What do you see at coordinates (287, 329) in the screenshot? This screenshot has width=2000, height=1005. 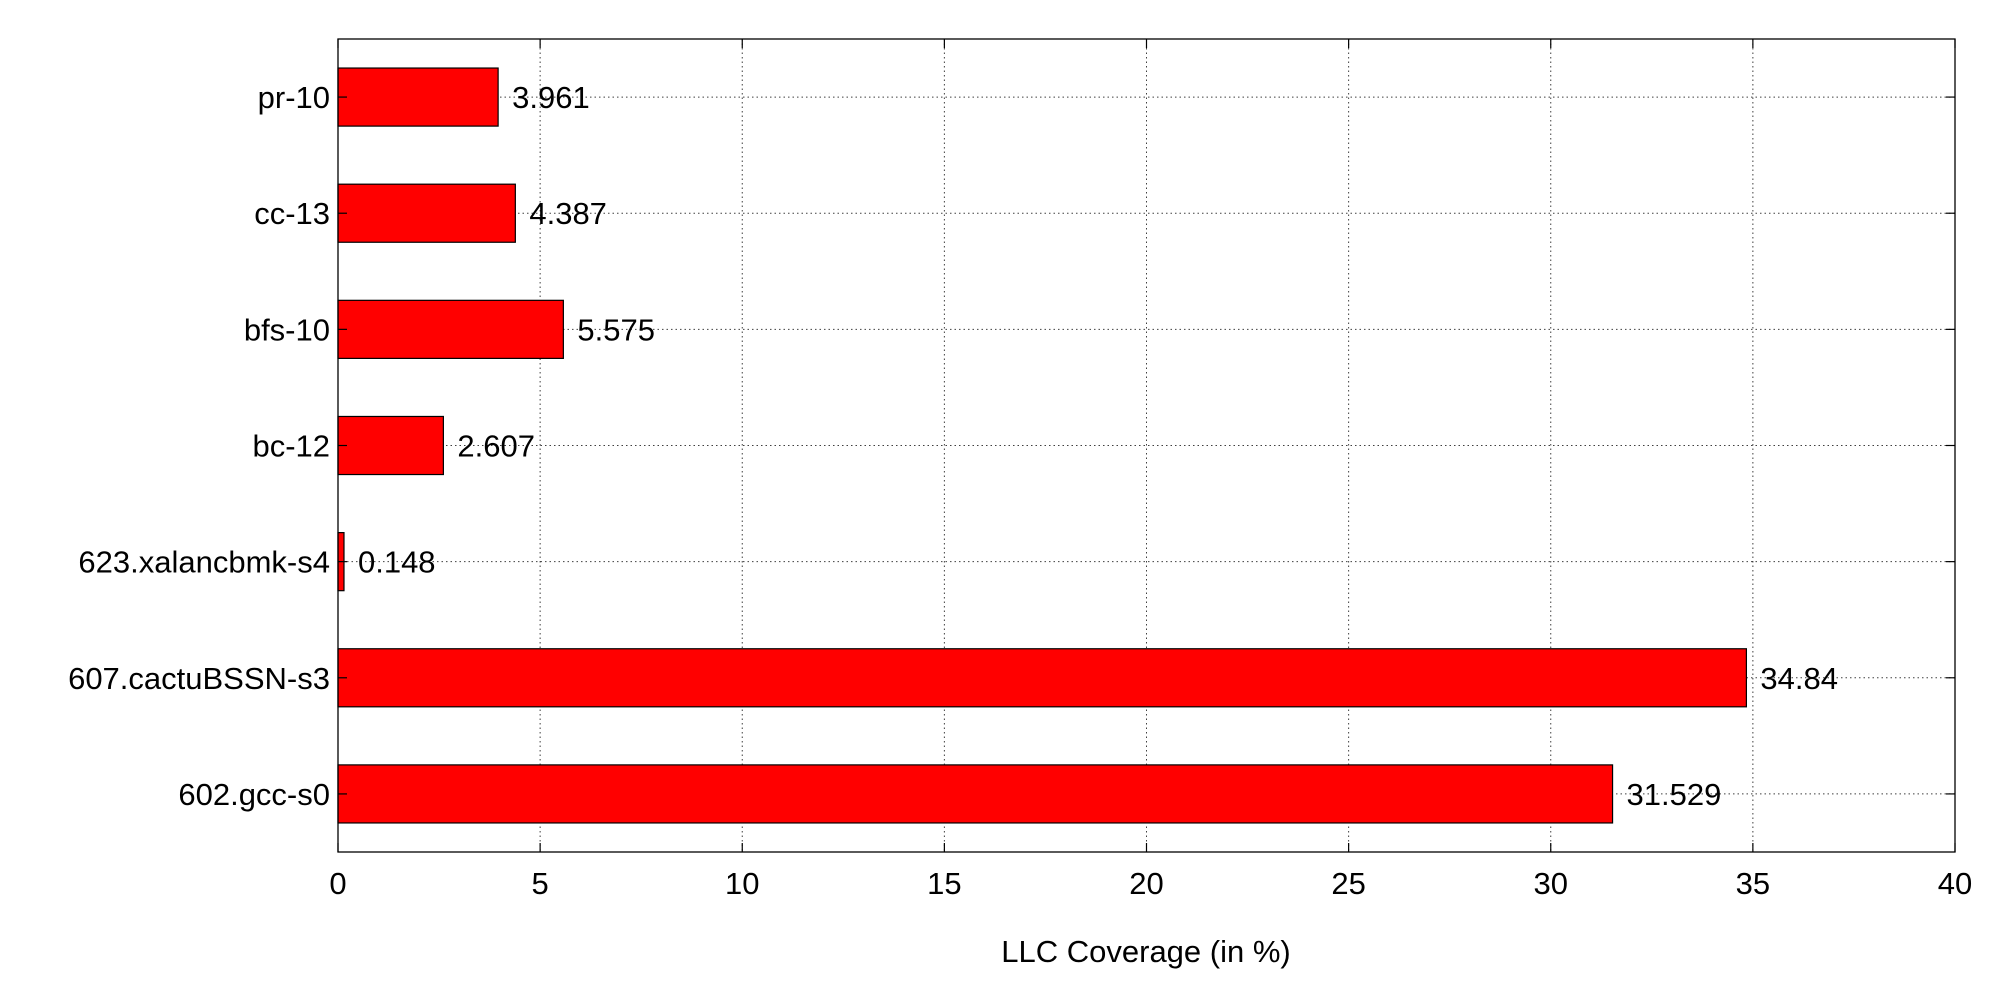 I see `y-tick-label: bfs-10` at bounding box center [287, 329].